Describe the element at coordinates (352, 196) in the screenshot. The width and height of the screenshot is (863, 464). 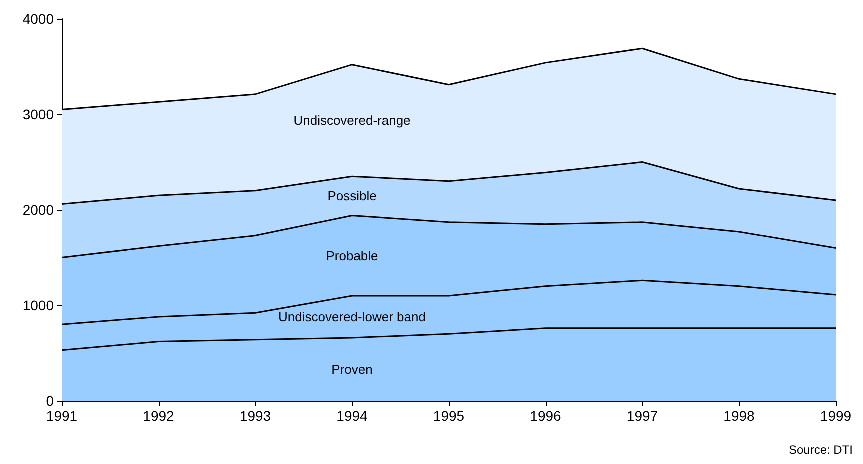
I see `series-label: Possible` at that location.